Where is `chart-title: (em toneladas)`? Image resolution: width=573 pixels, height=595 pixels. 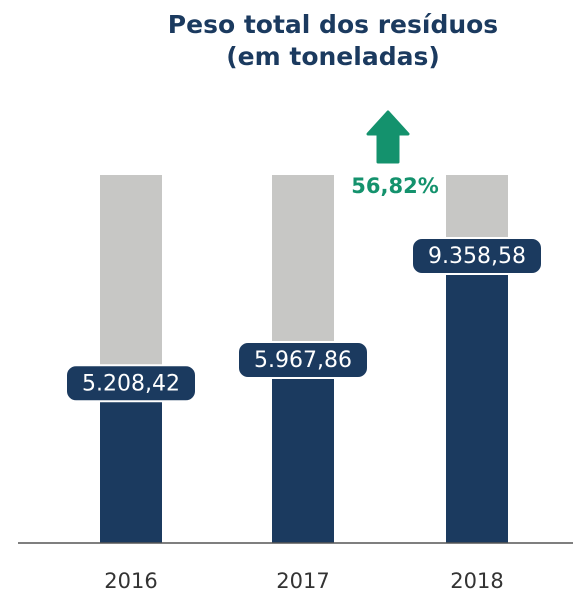 chart-title: (em toneladas) is located at coordinates (333, 56).